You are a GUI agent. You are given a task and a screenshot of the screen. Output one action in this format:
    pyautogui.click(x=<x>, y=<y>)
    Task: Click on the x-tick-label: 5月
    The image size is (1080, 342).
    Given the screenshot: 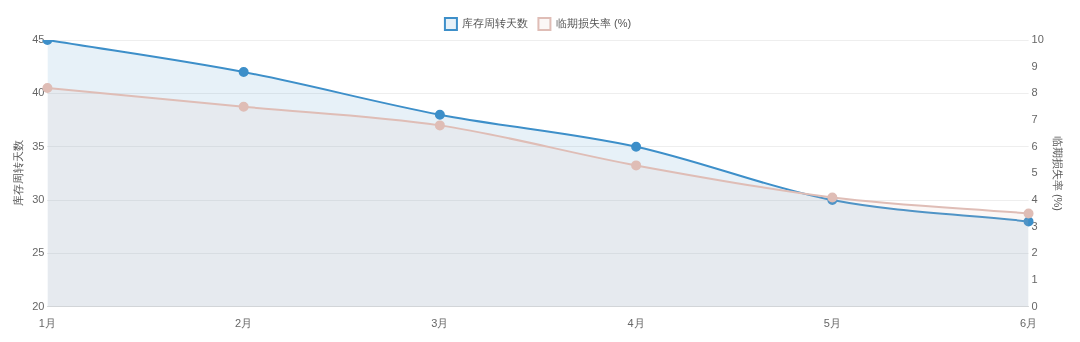 What is the action you would take?
    pyautogui.click(x=832, y=323)
    